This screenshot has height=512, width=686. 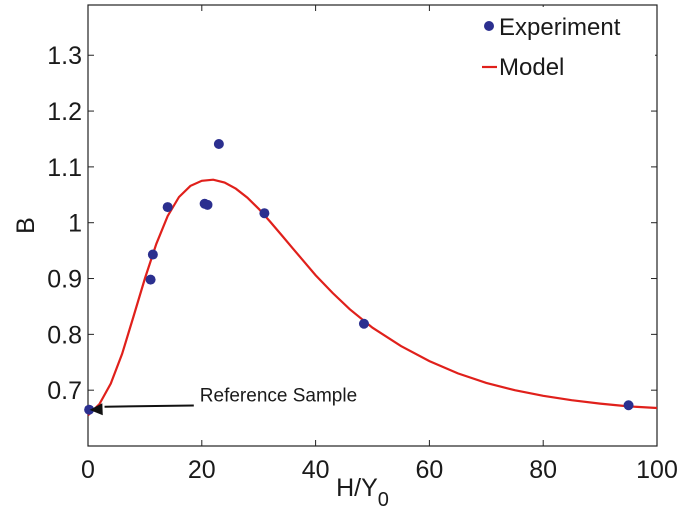 I want to click on y-axis-title: B, so click(x=26, y=225).